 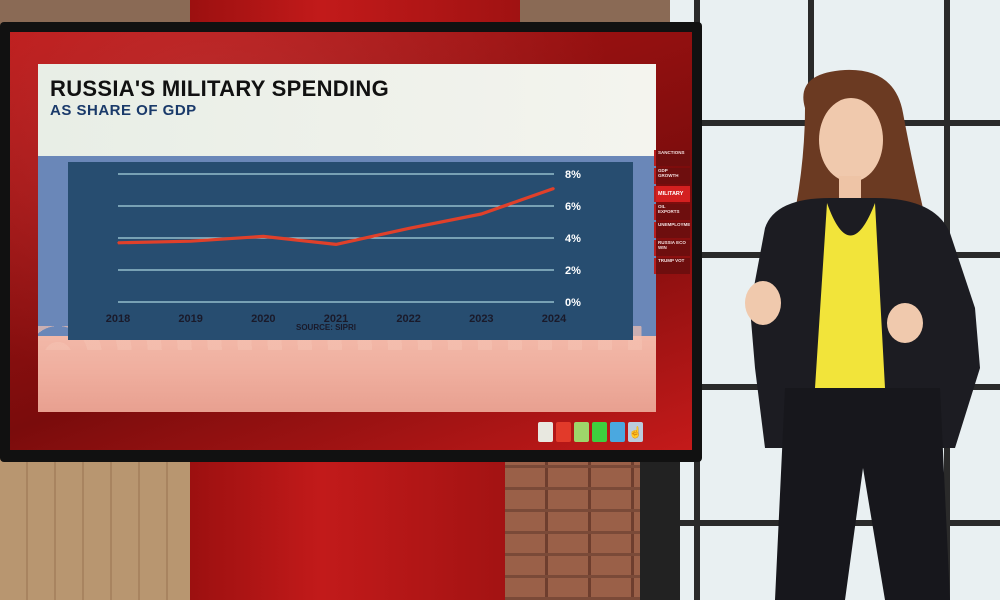 I want to click on hand-pointer-icon: ☝, so click(x=635, y=432).